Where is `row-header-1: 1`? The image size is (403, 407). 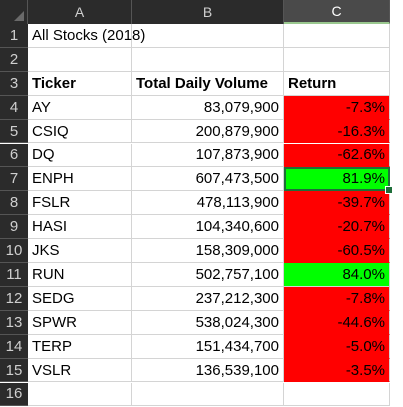
row-header-1: 1 is located at coordinates (14, 36).